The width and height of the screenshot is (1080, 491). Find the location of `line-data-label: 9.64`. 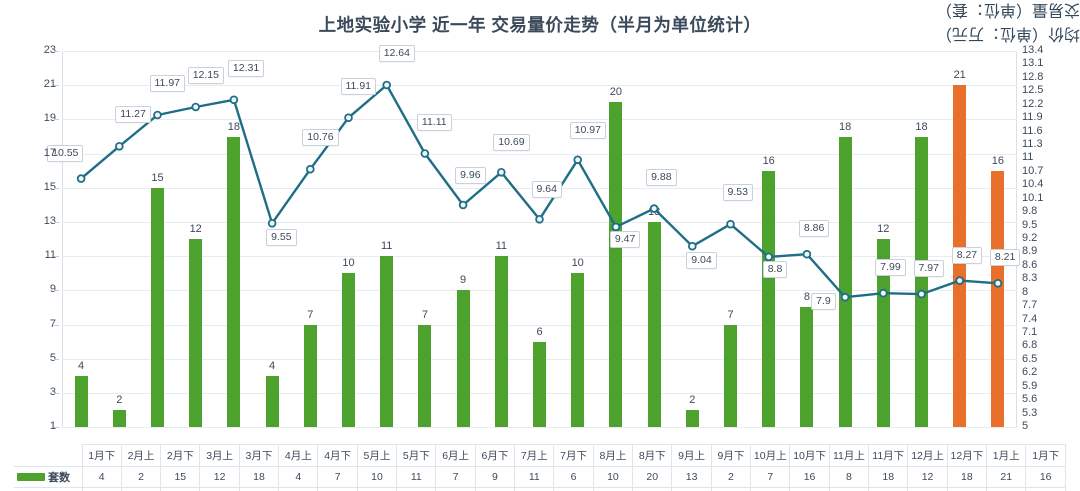

line-data-label: 9.64 is located at coordinates (546, 190).